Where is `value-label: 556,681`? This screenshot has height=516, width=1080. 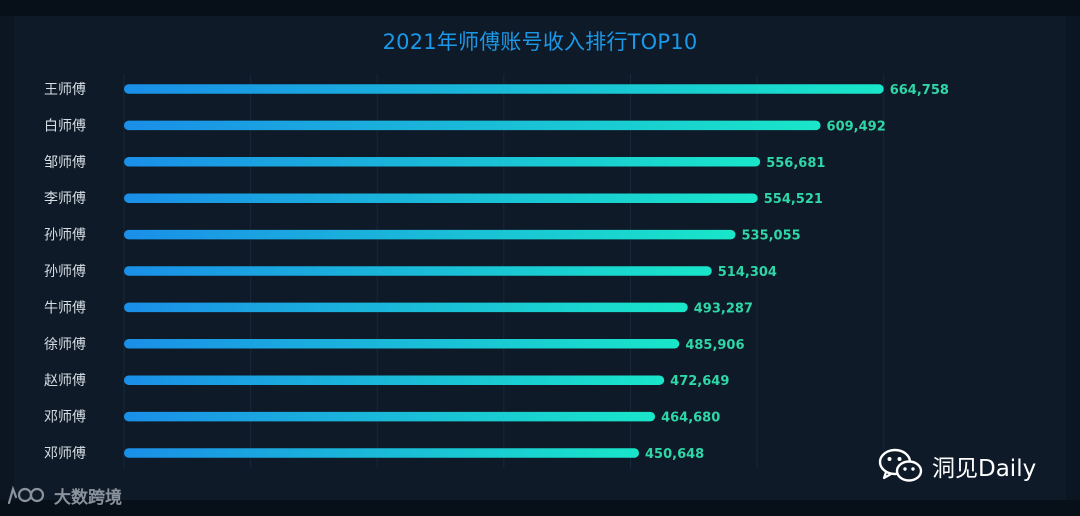
value-label: 556,681 is located at coordinates (795, 163).